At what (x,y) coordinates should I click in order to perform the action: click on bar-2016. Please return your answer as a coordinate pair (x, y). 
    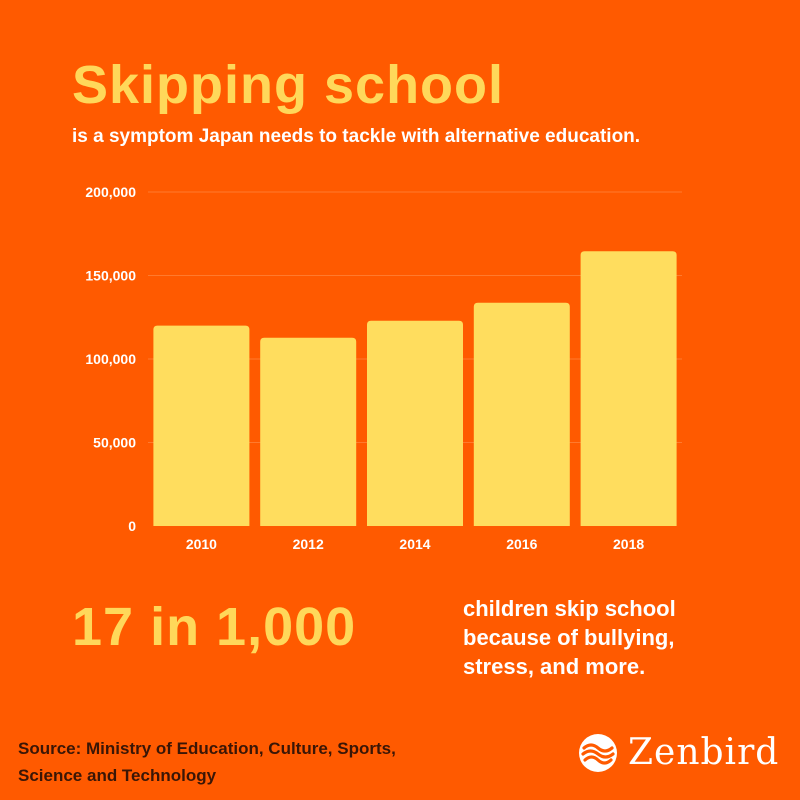
    Looking at the image, I should click on (521, 414).